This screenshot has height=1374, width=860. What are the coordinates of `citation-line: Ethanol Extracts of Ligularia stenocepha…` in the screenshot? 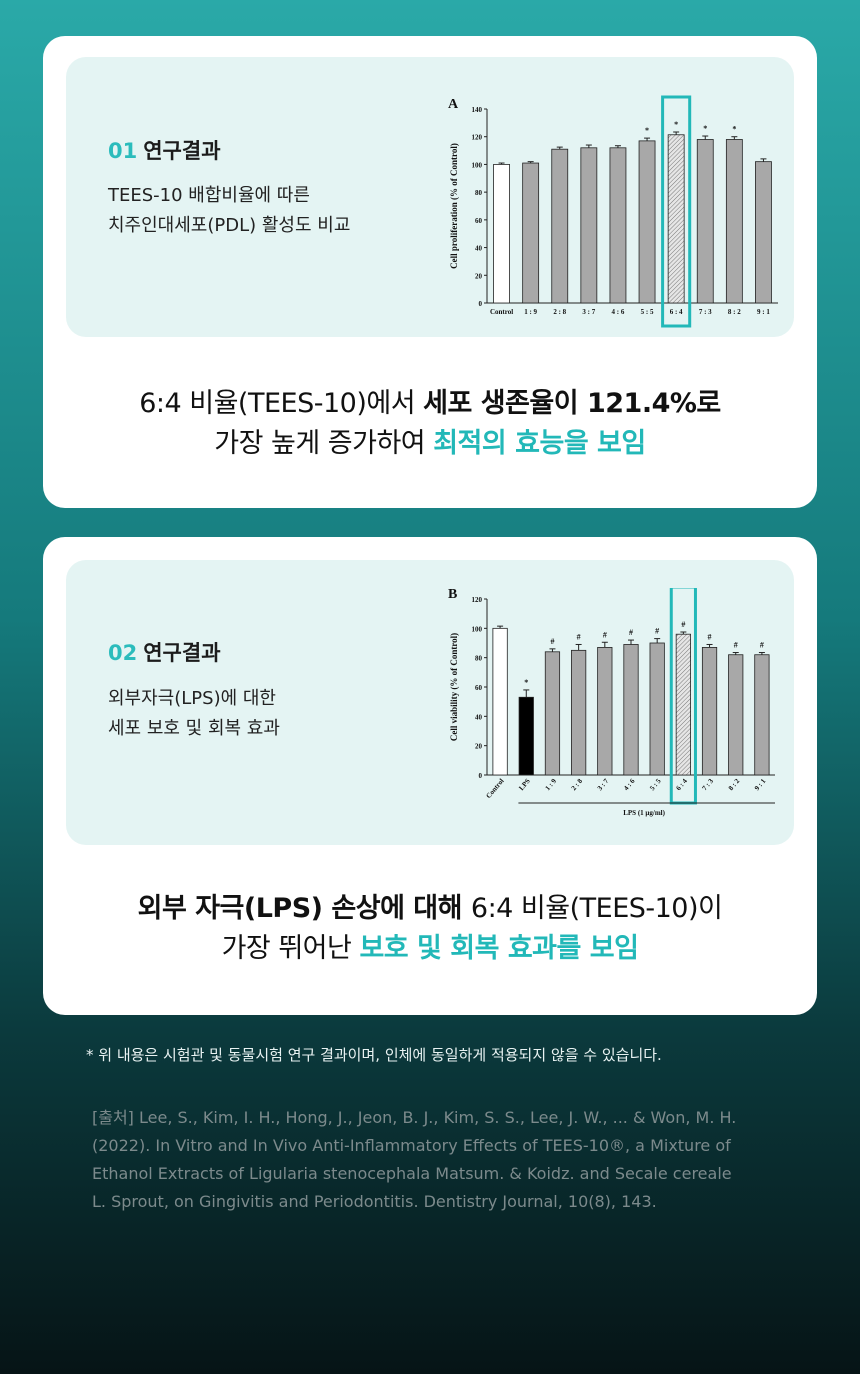 It's located at (412, 1173).